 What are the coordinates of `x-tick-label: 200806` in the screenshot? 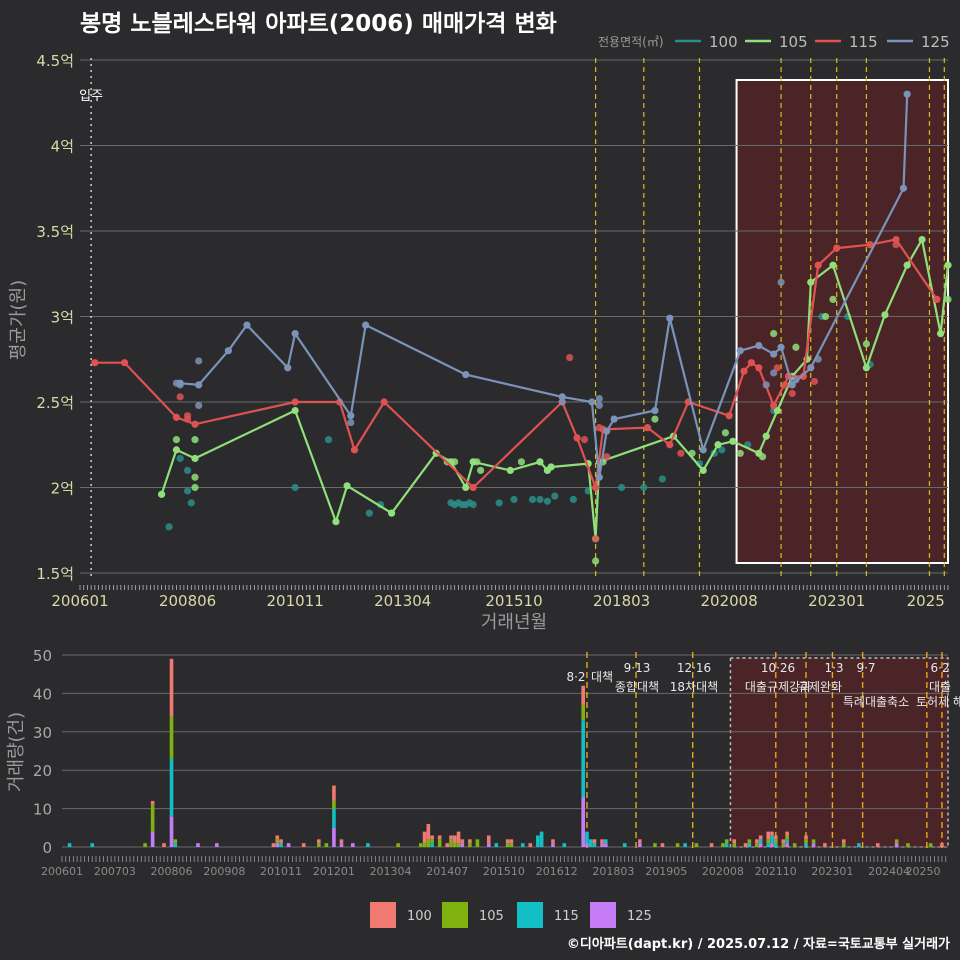 It's located at (187, 601).